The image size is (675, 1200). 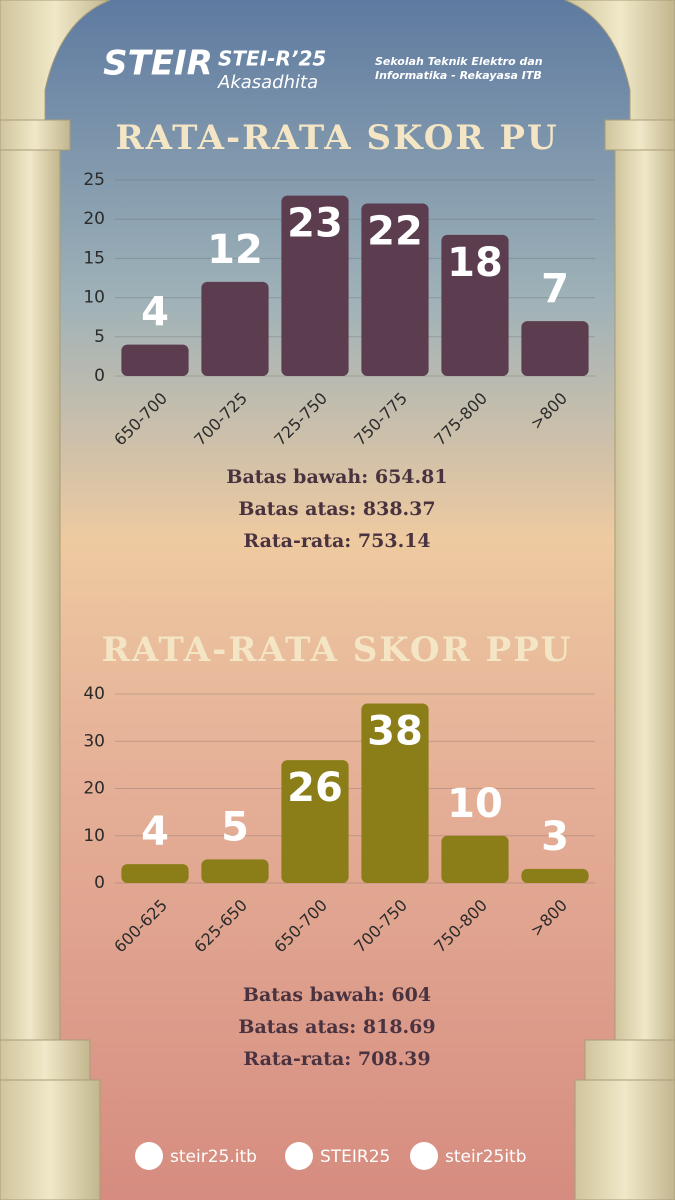 I want to click on y-tick-label: 25, so click(x=94, y=180).